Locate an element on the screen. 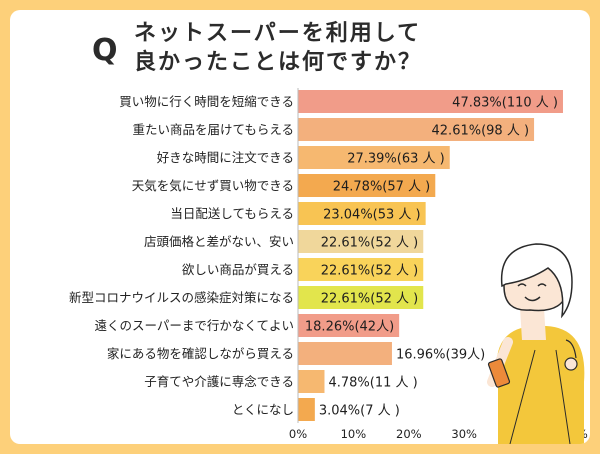 This screenshot has width=600, height=454. category-label: 買い物に行く時間を短縮できる is located at coordinates (206, 101).